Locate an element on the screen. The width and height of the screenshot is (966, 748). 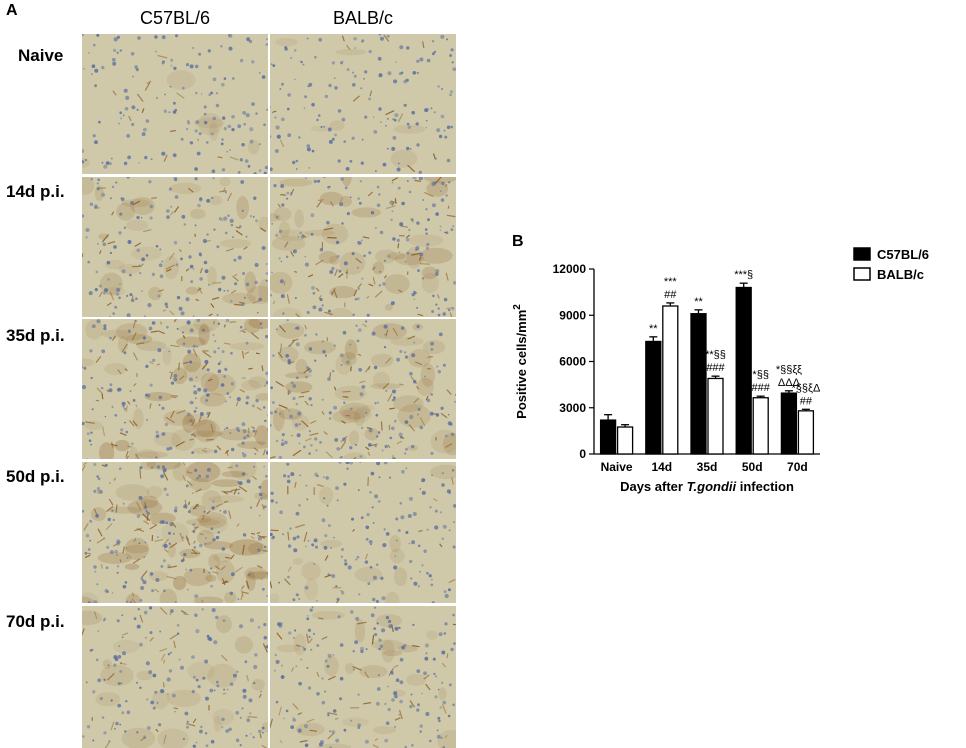
bar-c57bl6-35d is located at coordinates (698, 384).